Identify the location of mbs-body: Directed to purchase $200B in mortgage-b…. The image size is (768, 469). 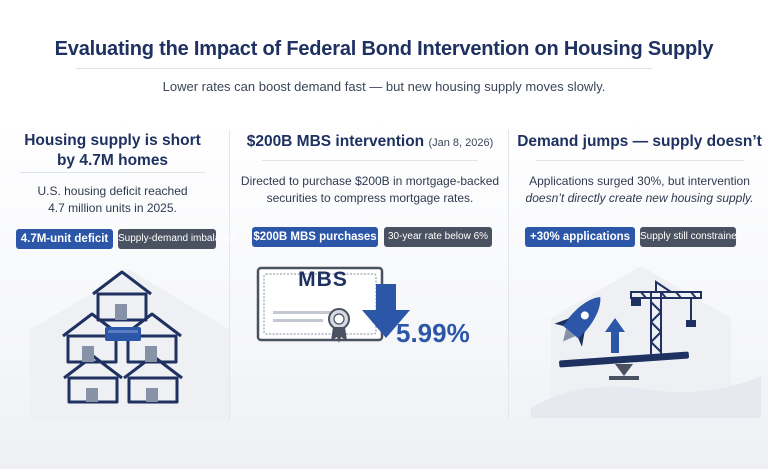
(370, 190).